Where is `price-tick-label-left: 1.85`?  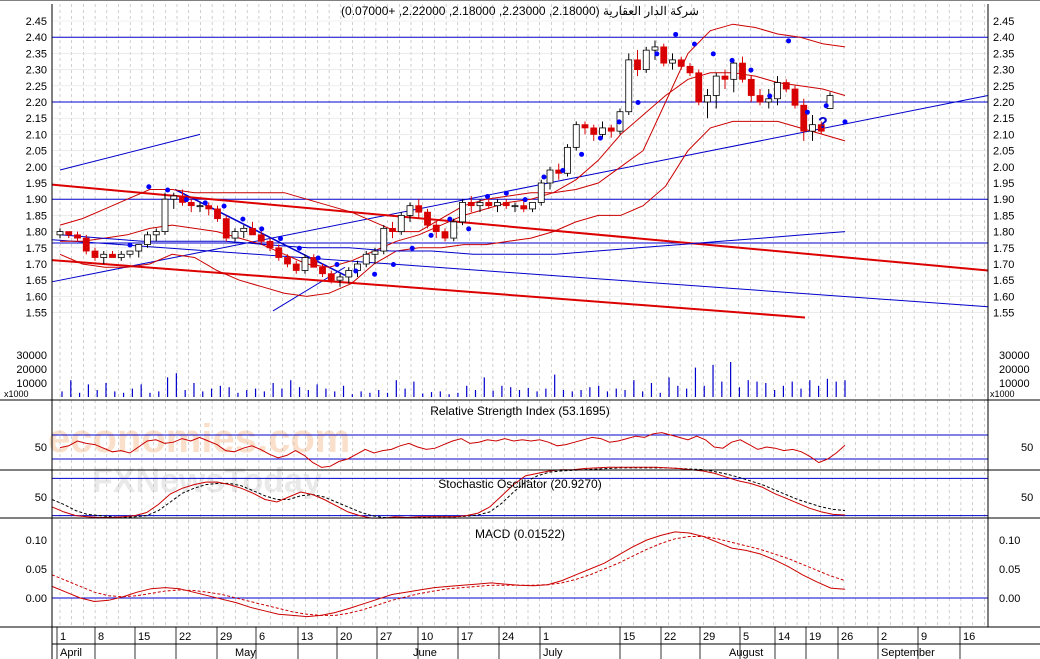 price-tick-label-left: 1.85 is located at coordinates (36, 216).